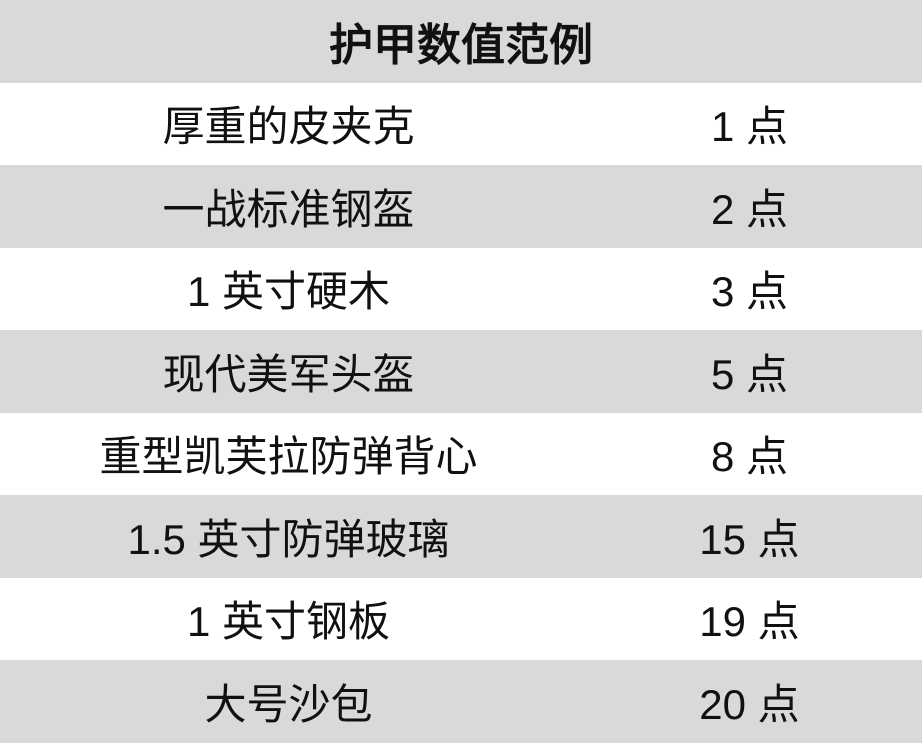 The height and width of the screenshot is (743, 922). What do you see at coordinates (461, 41) in the screenshot?
I see `table-title: 护甲数值范例` at bounding box center [461, 41].